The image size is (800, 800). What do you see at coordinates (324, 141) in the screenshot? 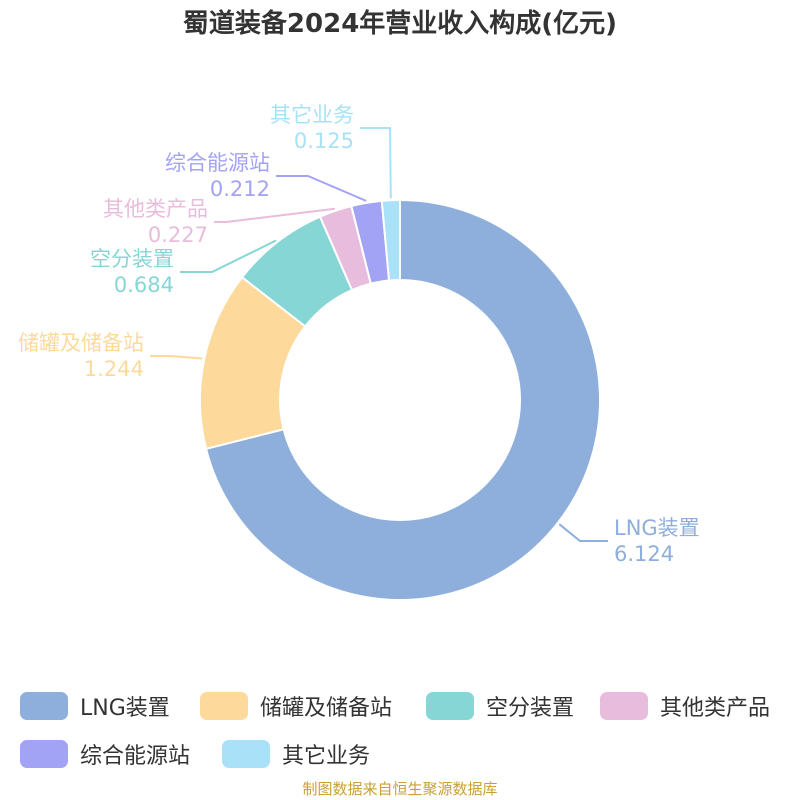
I see `slice-label-value-6: 0.125` at bounding box center [324, 141].